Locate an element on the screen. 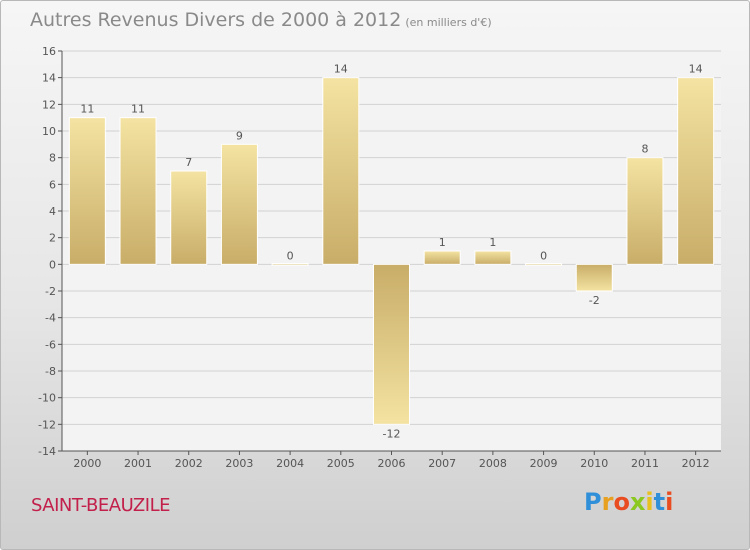 The width and height of the screenshot is (750, 550). y-tick-label: -14 is located at coordinates (47, 451).